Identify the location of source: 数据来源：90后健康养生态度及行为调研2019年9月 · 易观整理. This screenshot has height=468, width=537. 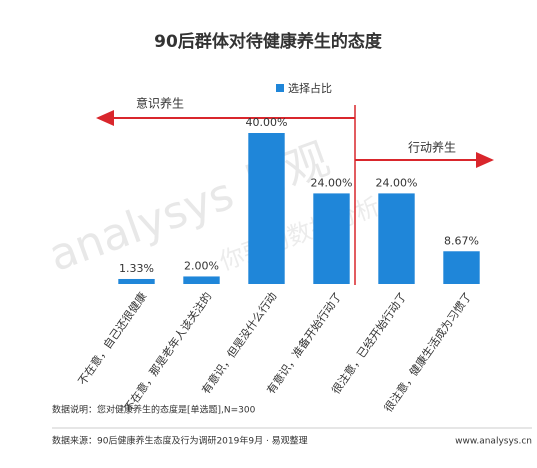
(180, 441).